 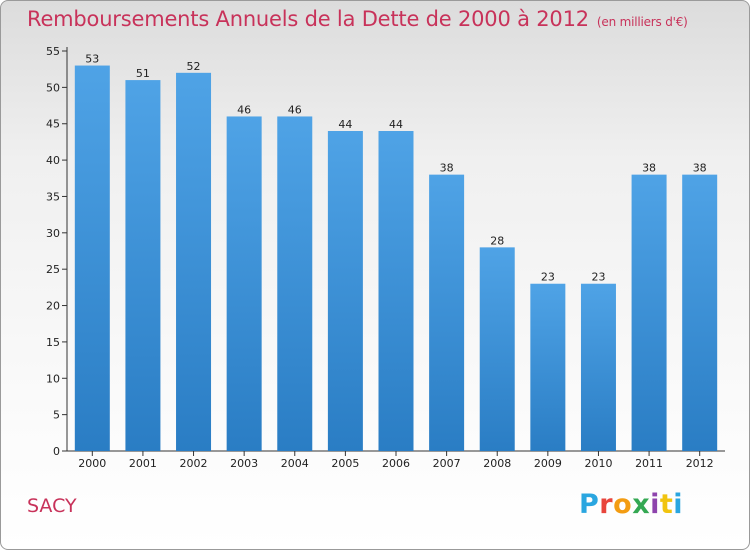 I want to click on y-tick-label: 55, so click(x=53, y=51).